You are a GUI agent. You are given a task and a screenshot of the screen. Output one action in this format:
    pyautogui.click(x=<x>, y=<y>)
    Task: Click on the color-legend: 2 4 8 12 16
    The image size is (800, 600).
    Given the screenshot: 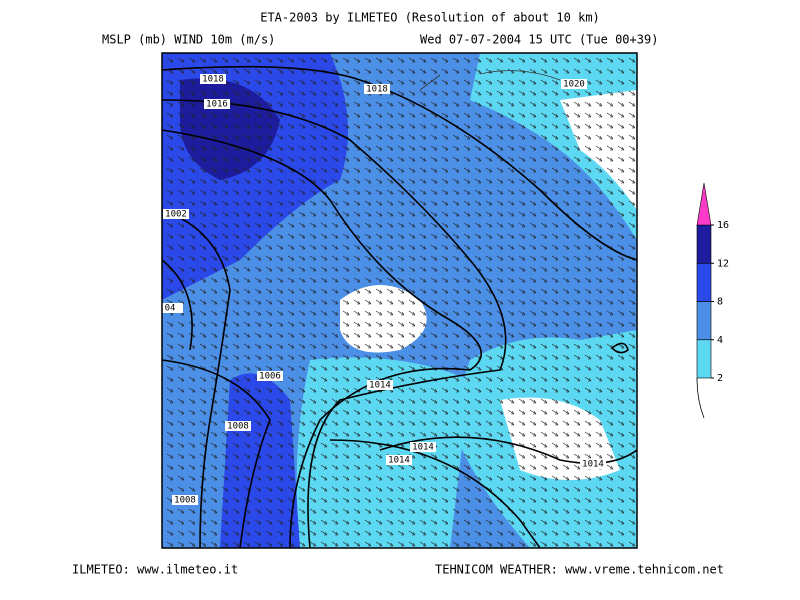 What is the action you would take?
    pyautogui.click(x=712, y=283)
    